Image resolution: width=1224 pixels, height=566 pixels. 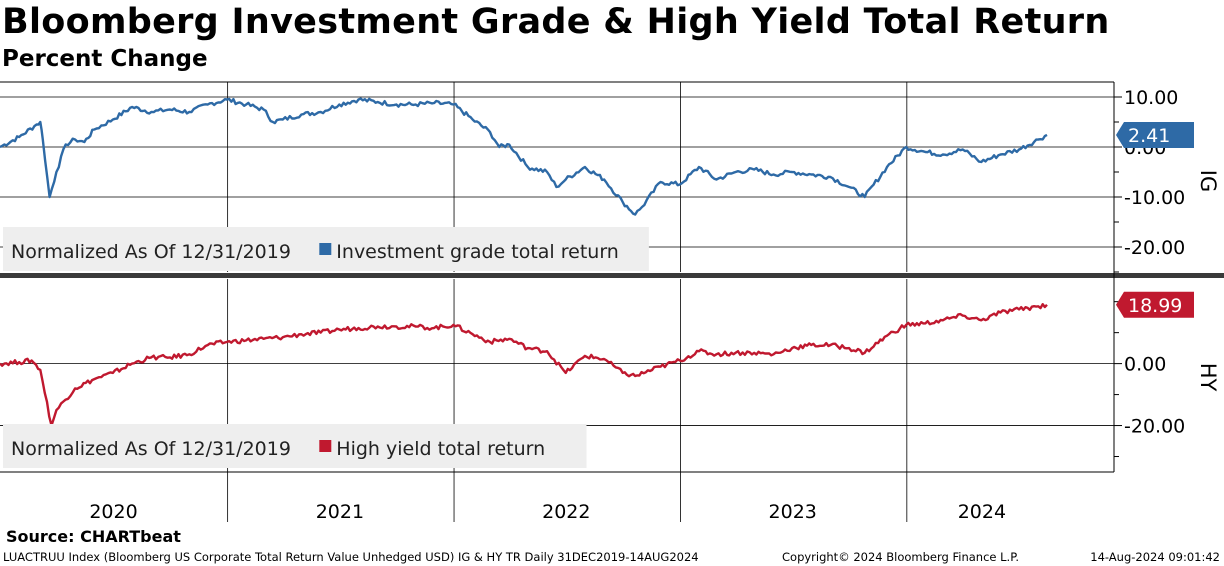 What do you see at coordinates (1154, 248) in the screenshot?
I see `ig-ytick-label-3: -20.00` at bounding box center [1154, 248].